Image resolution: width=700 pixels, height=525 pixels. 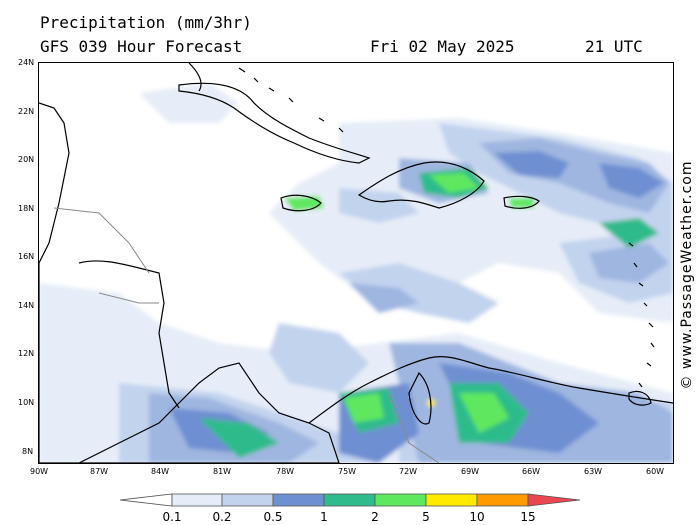 What do you see at coordinates (39, 471) in the screenshot?
I see `lon-label: 90W` at bounding box center [39, 471].